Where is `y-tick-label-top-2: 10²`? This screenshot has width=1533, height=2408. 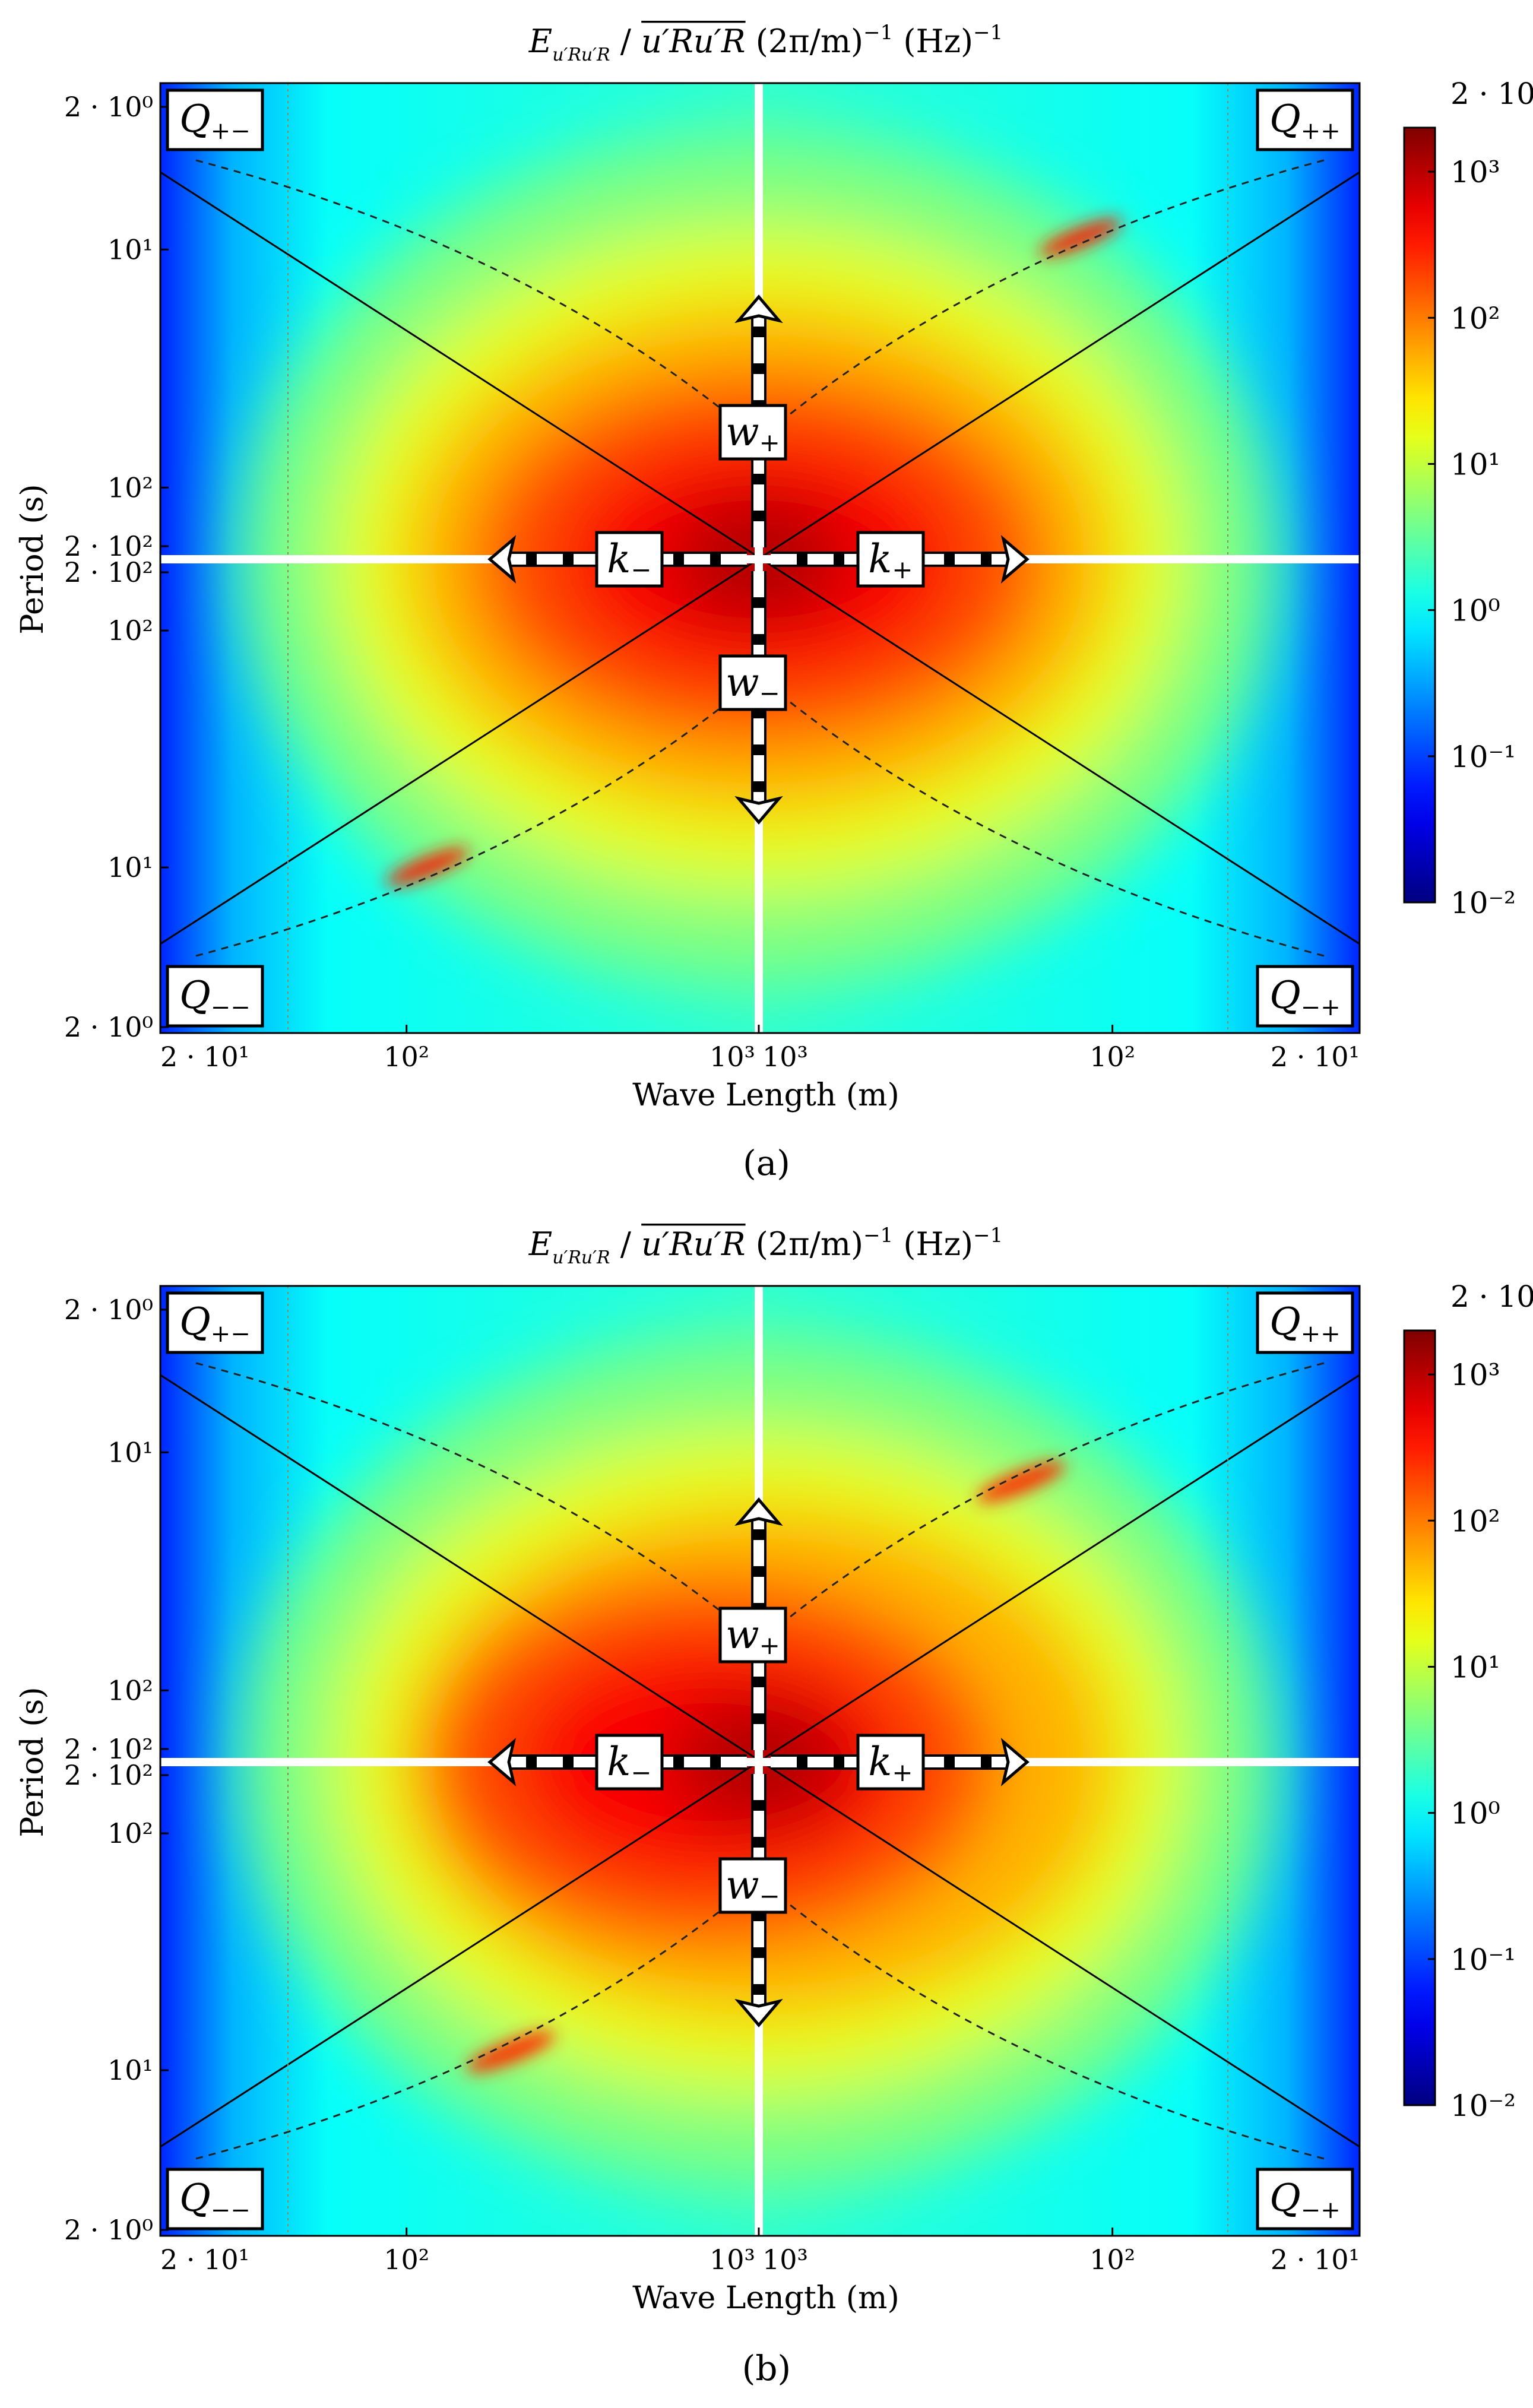
y-tick-label-top-2: 10² is located at coordinates (130, 487).